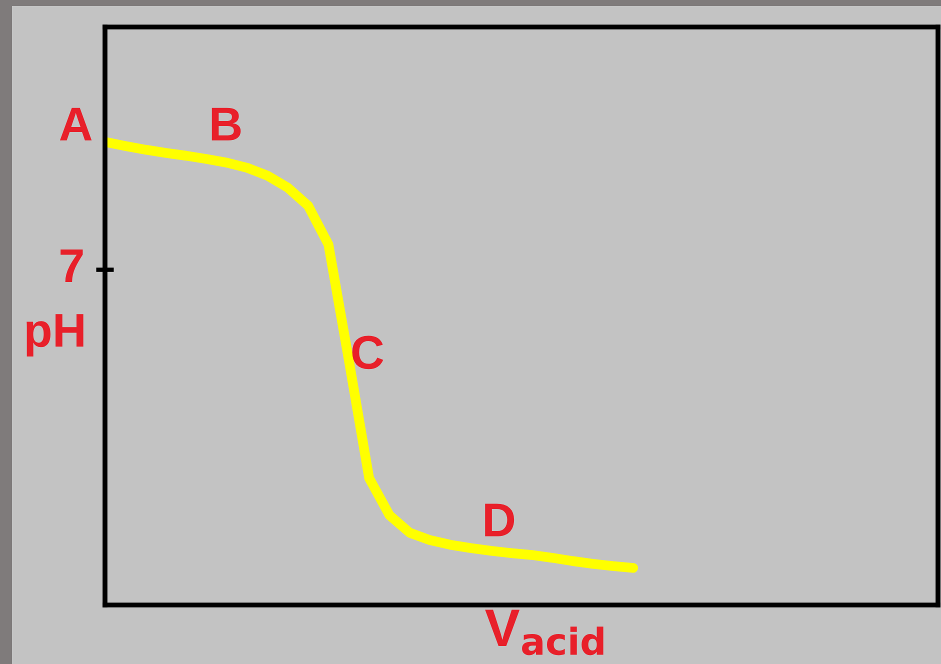 The image size is (941, 664). I want to click on annotation: C, so click(368, 353).